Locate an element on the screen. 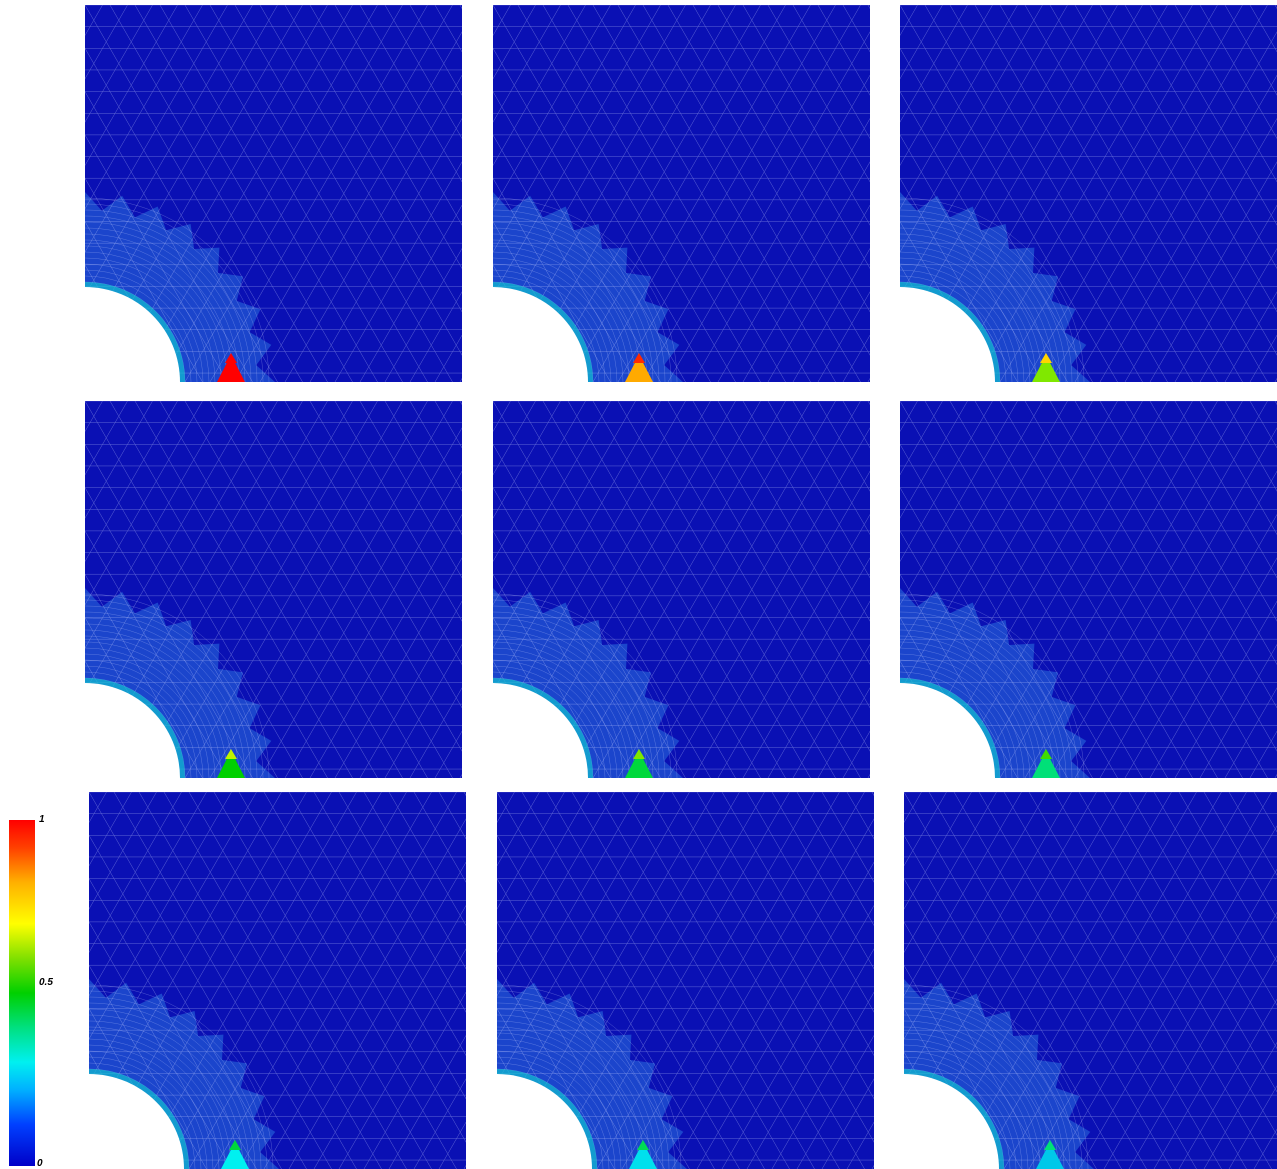 The width and height of the screenshot is (1277, 1169). colorbar-min-label: 0 is located at coordinates (40, 1163).